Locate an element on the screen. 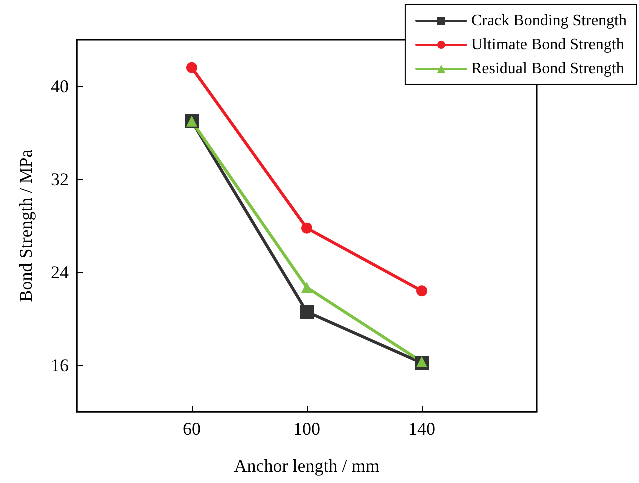  legend-label: Residual Bond Strength is located at coordinates (547, 69).